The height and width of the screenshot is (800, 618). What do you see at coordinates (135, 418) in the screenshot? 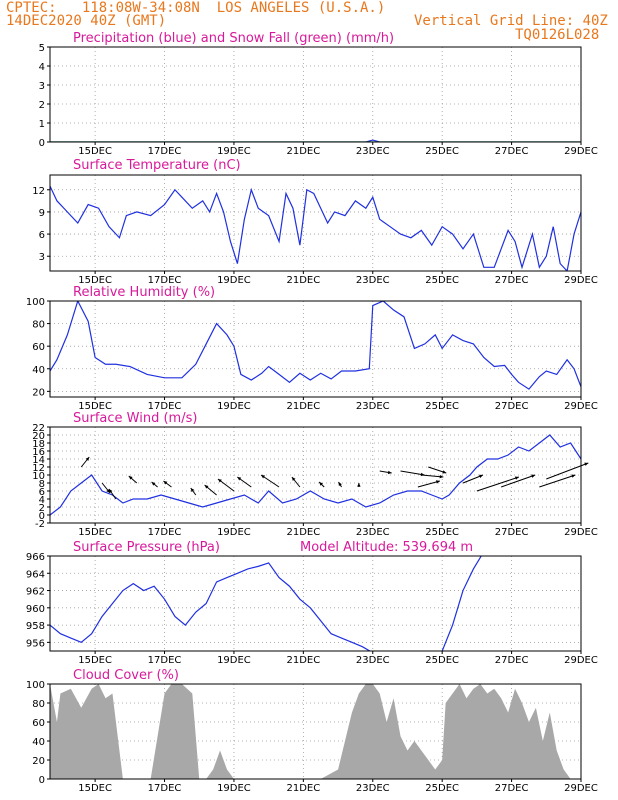
I see `panel-title-wind: Surface Wind (m/s)` at bounding box center [135, 418].